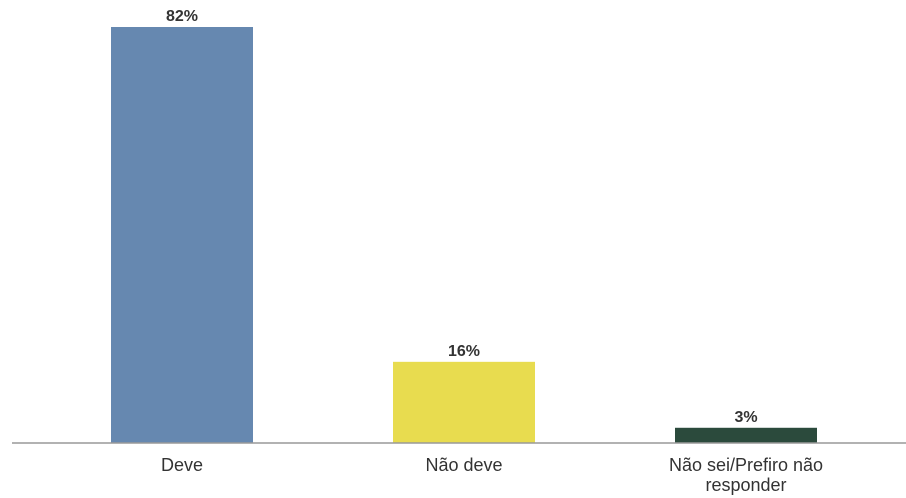  Describe the element at coordinates (182, 16) in the screenshot. I see `value-label-0: 82%` at that location.